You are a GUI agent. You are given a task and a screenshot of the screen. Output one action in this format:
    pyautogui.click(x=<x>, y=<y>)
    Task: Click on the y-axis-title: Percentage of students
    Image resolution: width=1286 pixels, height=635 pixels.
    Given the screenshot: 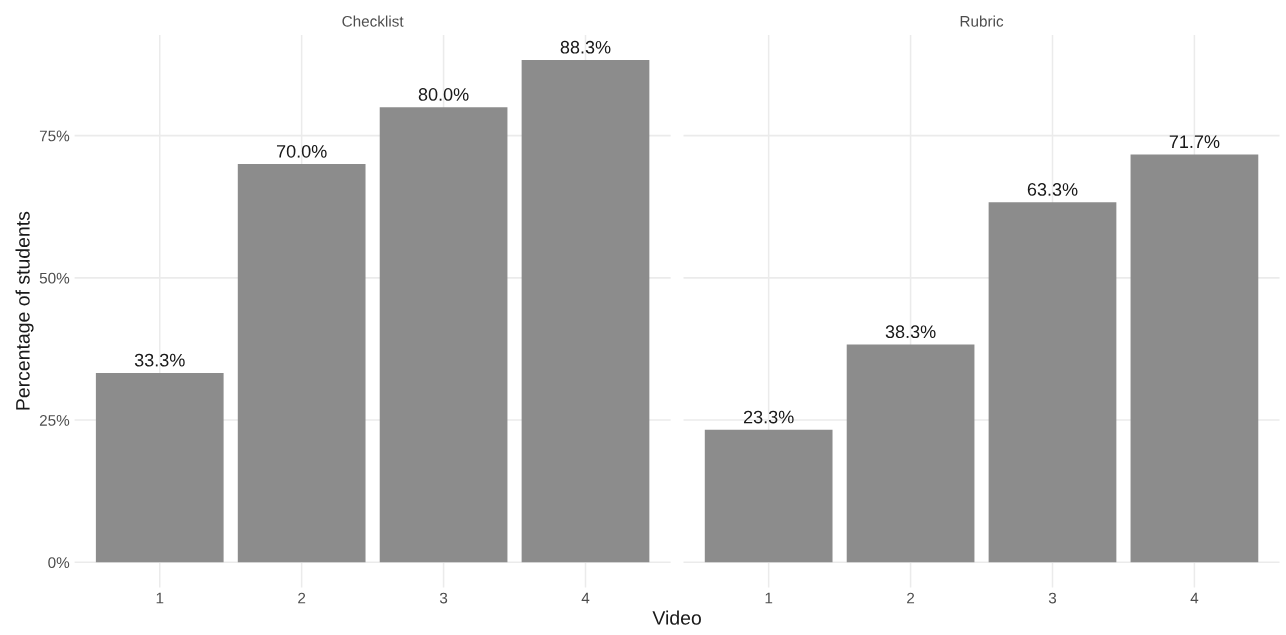 What is the action you would take?
    pyautogui.click(x=24, y=310)
    